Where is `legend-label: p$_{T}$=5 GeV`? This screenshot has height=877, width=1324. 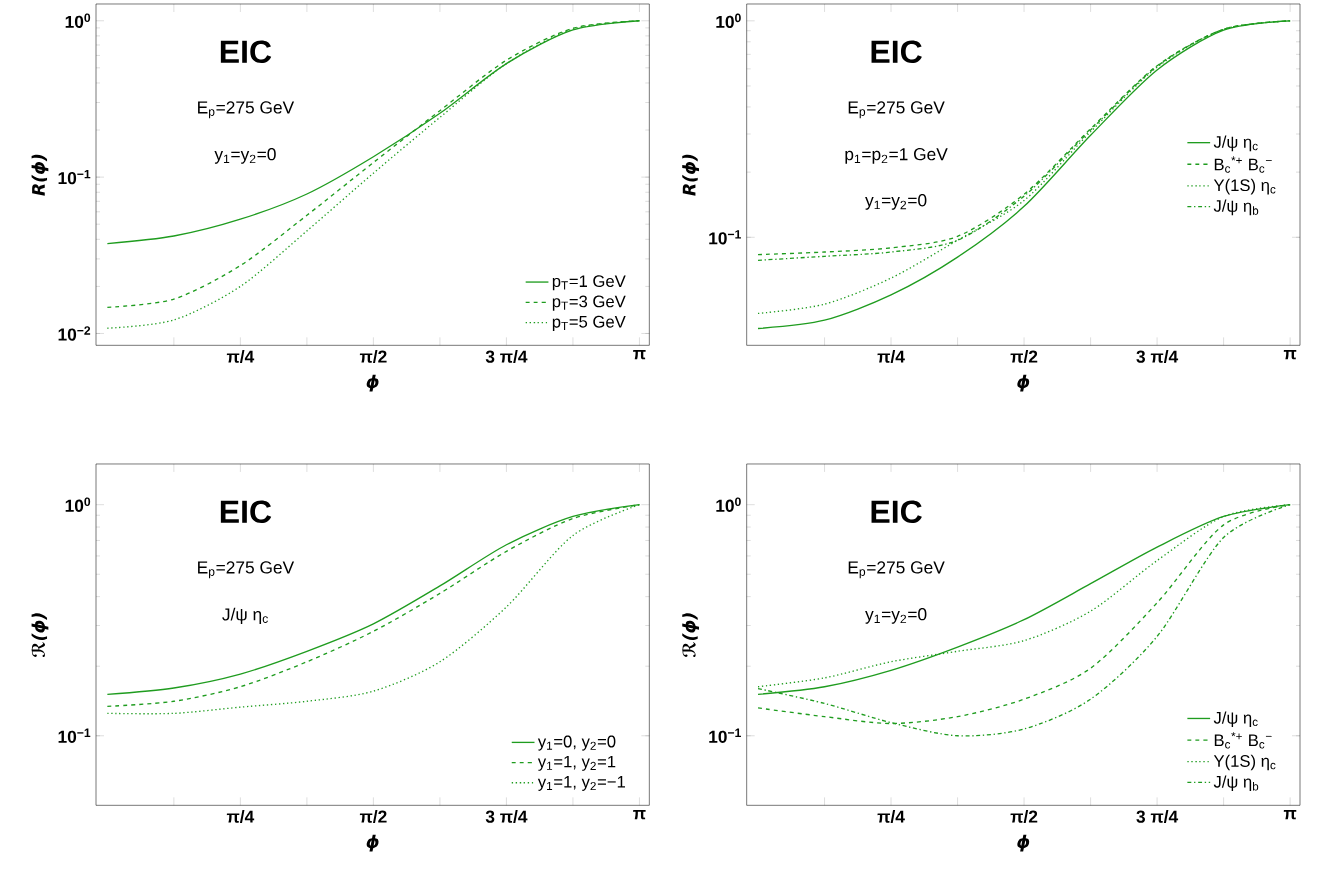
legend-label: p$_{T}$=5 GeV is located at coordinates (589, 323).